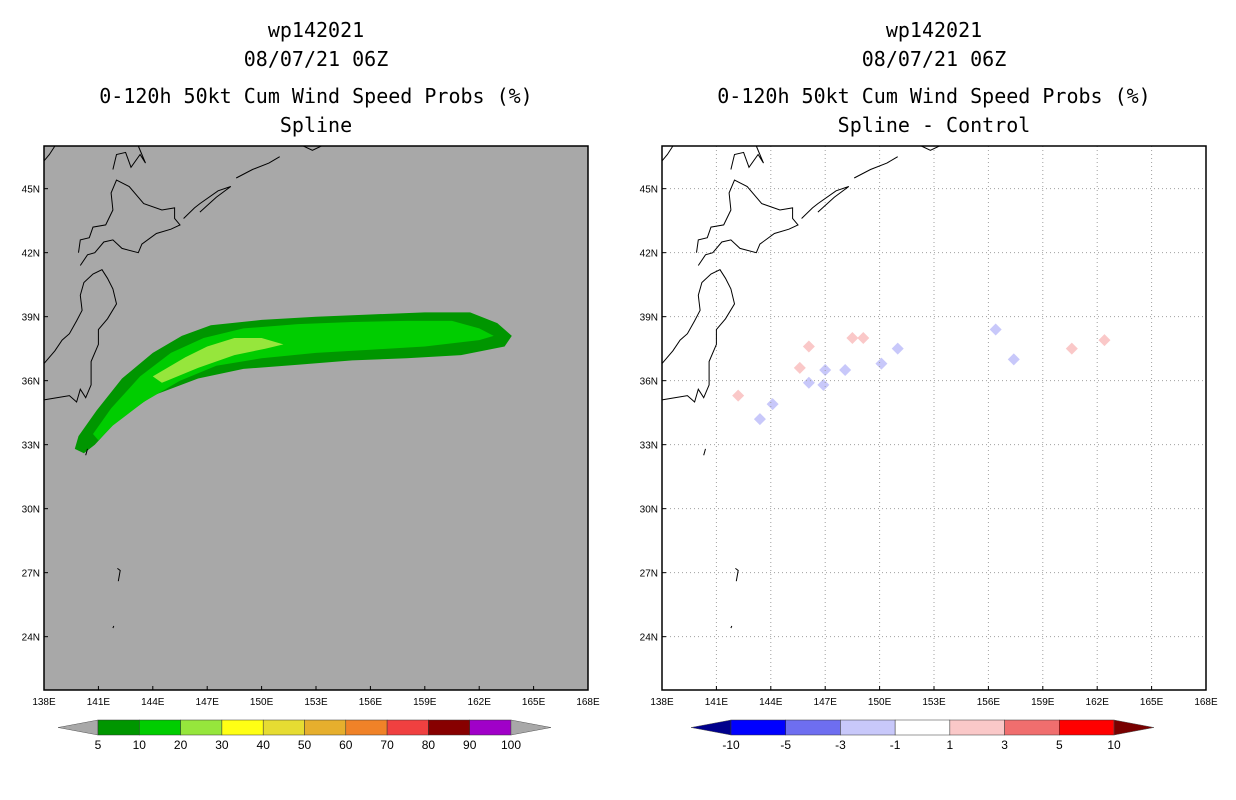 The width and height of the screenshot is (1236, 800). What do you see at coordinates (1098, 702) in the screenshot?
I see `right-x-tick-label-8: 162E` at bounding box center [1098, 702].